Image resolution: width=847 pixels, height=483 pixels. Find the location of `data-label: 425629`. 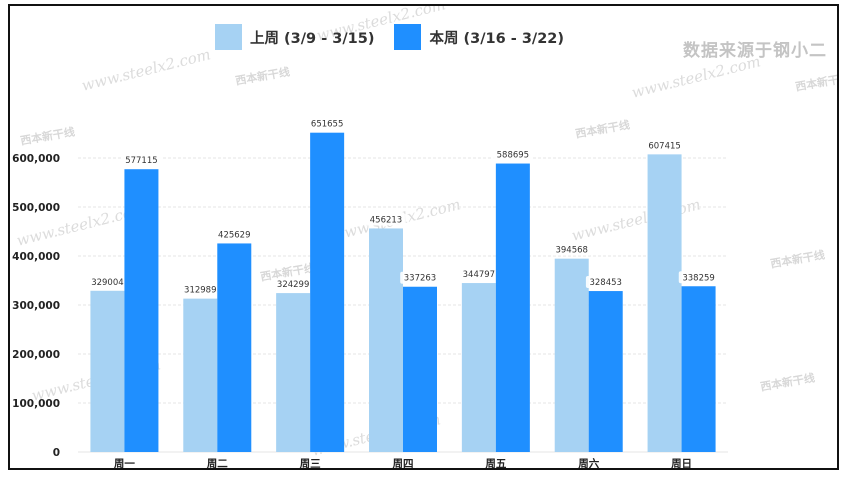

data-label: 425629 is located at coordinates (234, 235).